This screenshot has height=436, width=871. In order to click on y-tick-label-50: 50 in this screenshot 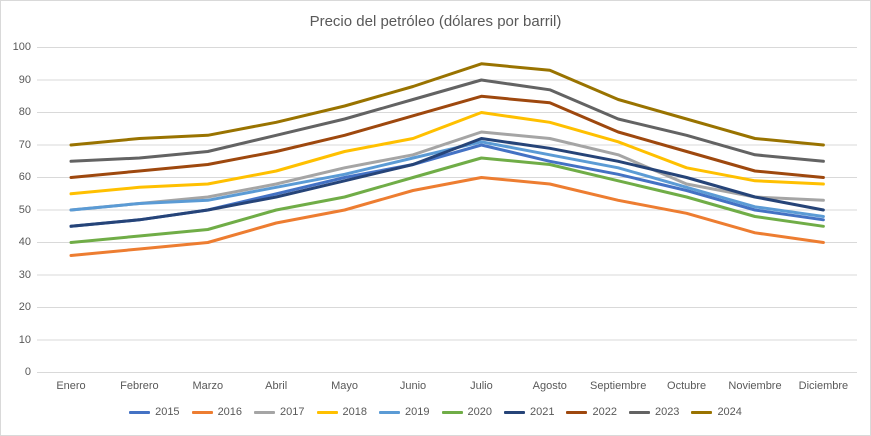, I will do `click(24, 209)`.